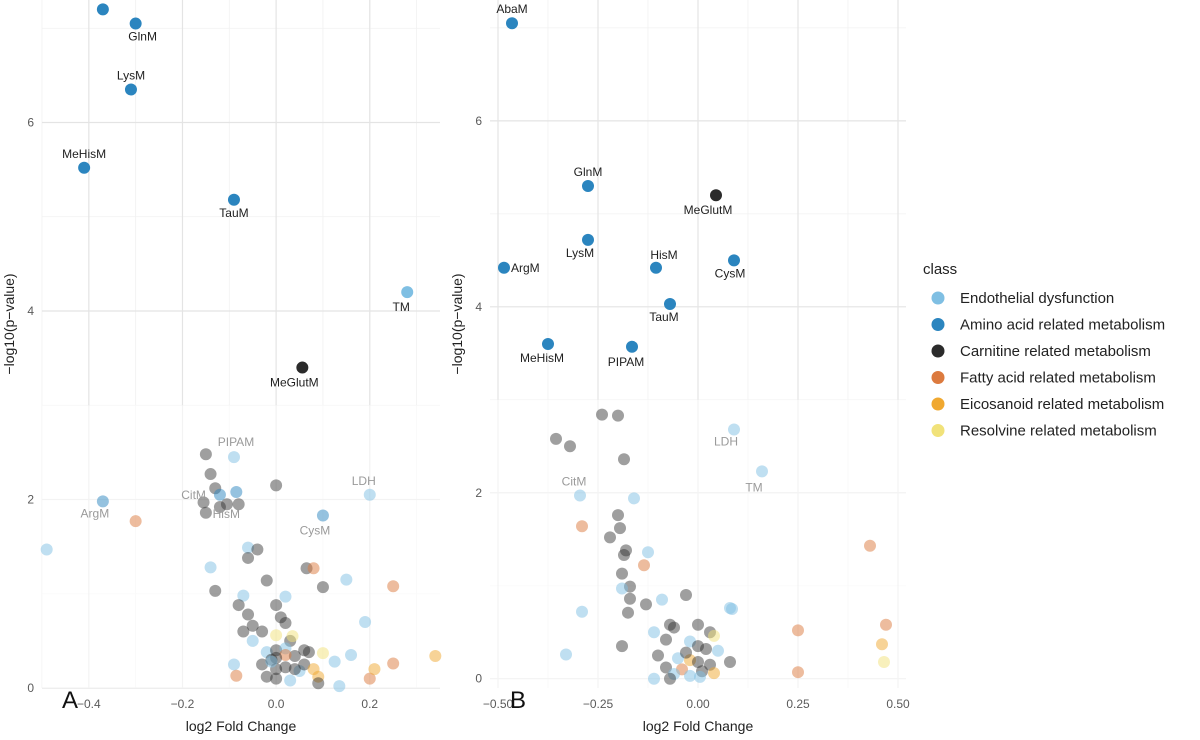 Image resolution: width=1200 pixels, height=740 pixels. I want to click on point-label: MeHisM, so click(542, 358).